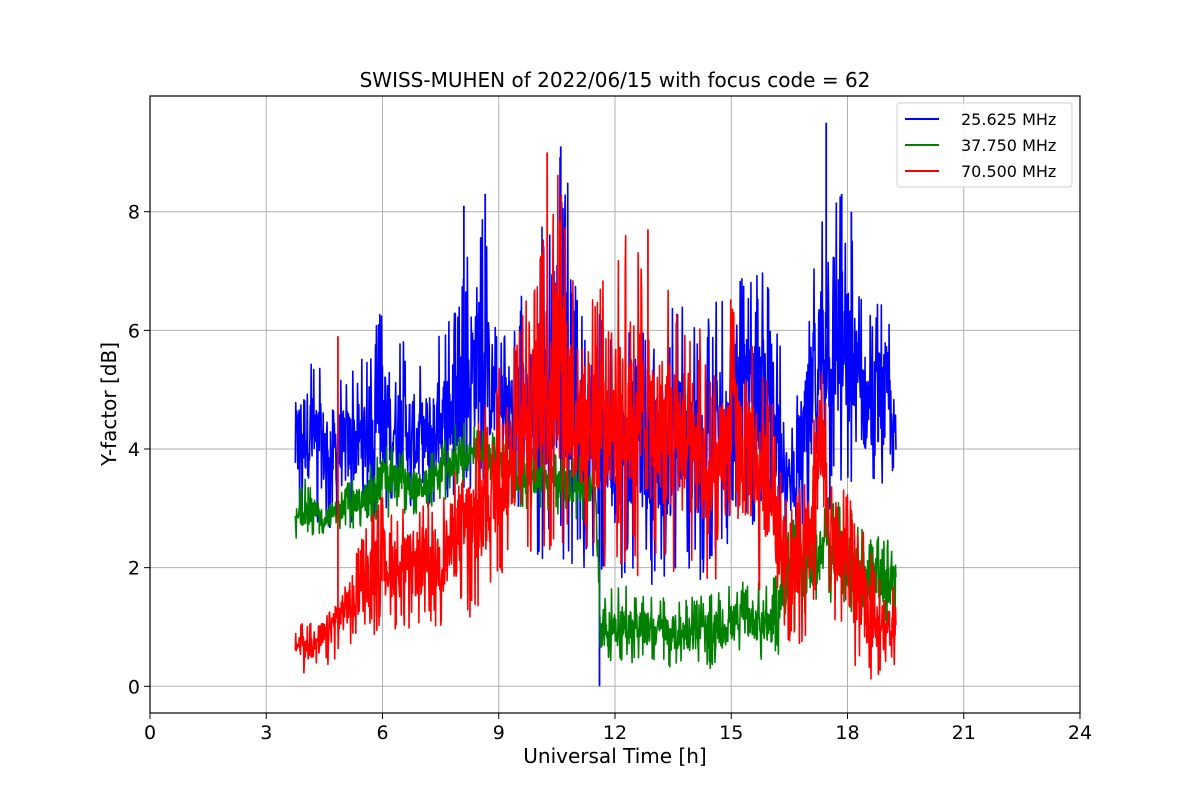 This screenshot has width=1200, height=800. I want to click on legend: 25.625 MHz 37.750 MHz 70.500 MHz, so click(984, 145).